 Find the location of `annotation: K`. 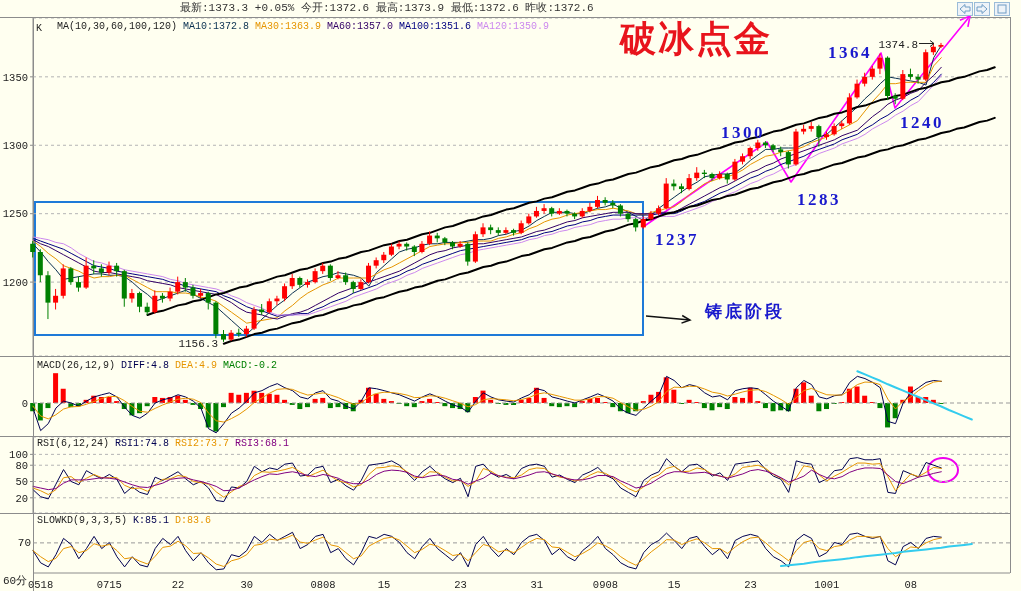

annotation: K is located at coordinates (39, 28).